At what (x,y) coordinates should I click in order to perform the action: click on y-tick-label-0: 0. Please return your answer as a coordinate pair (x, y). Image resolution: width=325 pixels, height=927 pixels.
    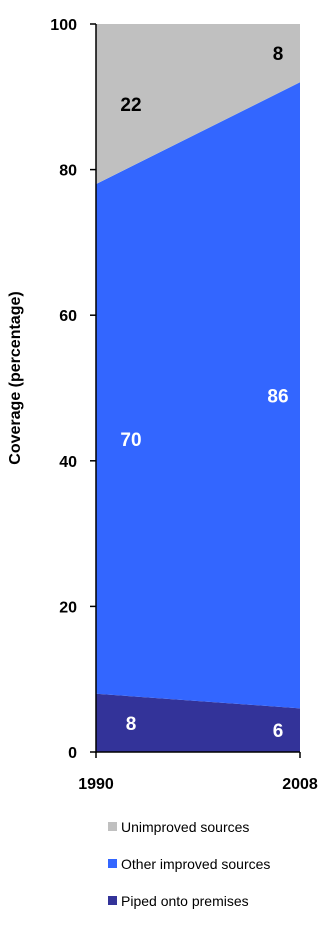
    Looking at the image, I should click on (72, 753).